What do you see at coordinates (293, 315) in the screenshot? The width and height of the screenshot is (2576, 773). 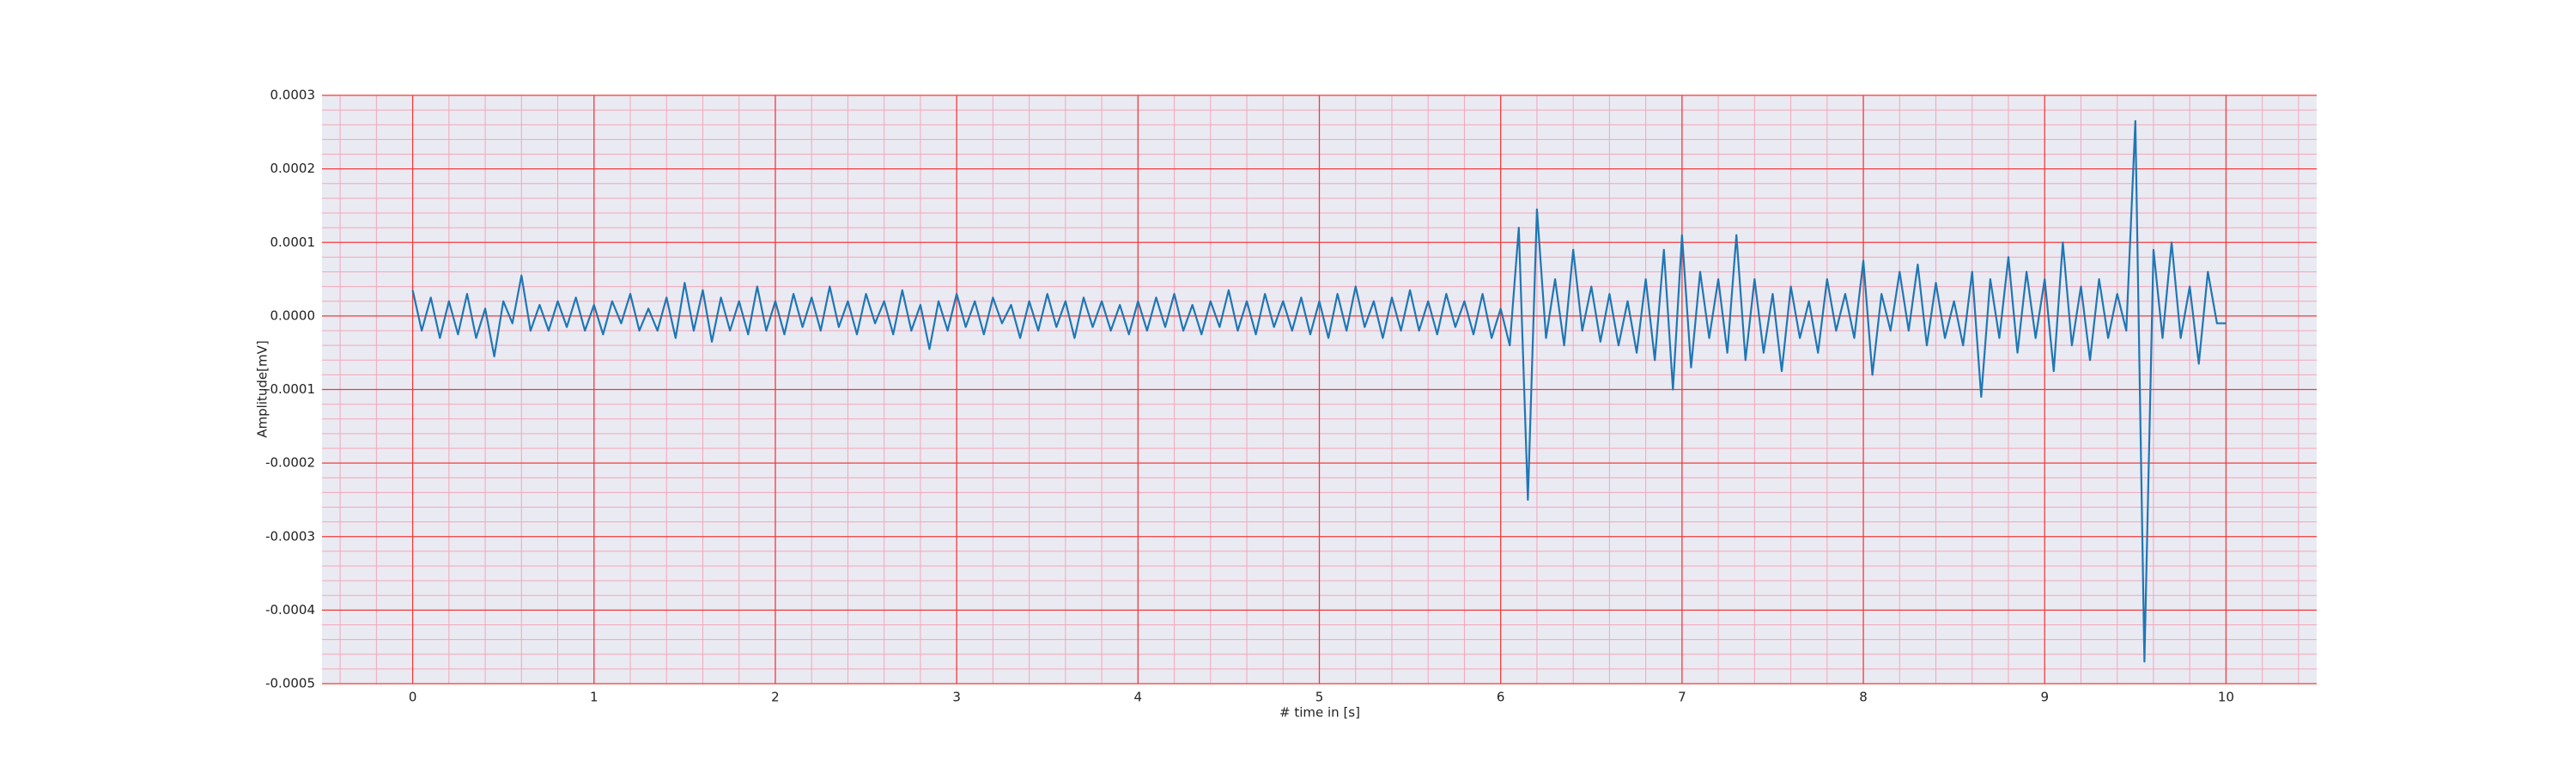 I see `y-tick-label: 0.0000` at bounding box center [293, 315].